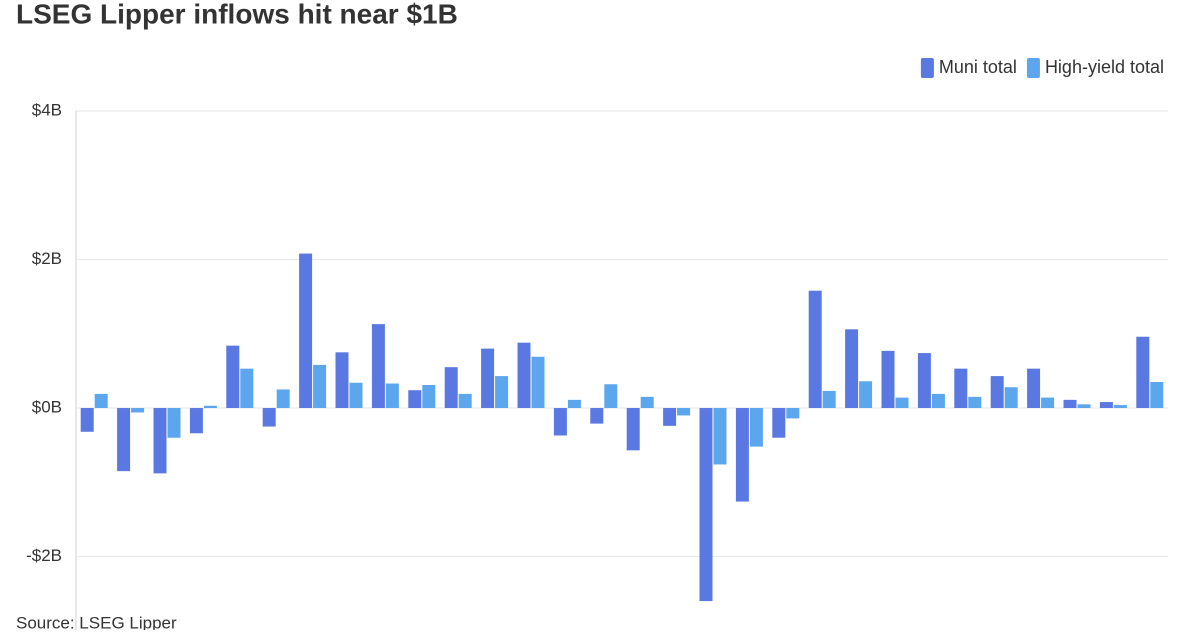 The height and width of the screenshot is (635, 1200). I want to click on chart-title: LSEG Lipper inflows hit near $1B, so click(237, 14).